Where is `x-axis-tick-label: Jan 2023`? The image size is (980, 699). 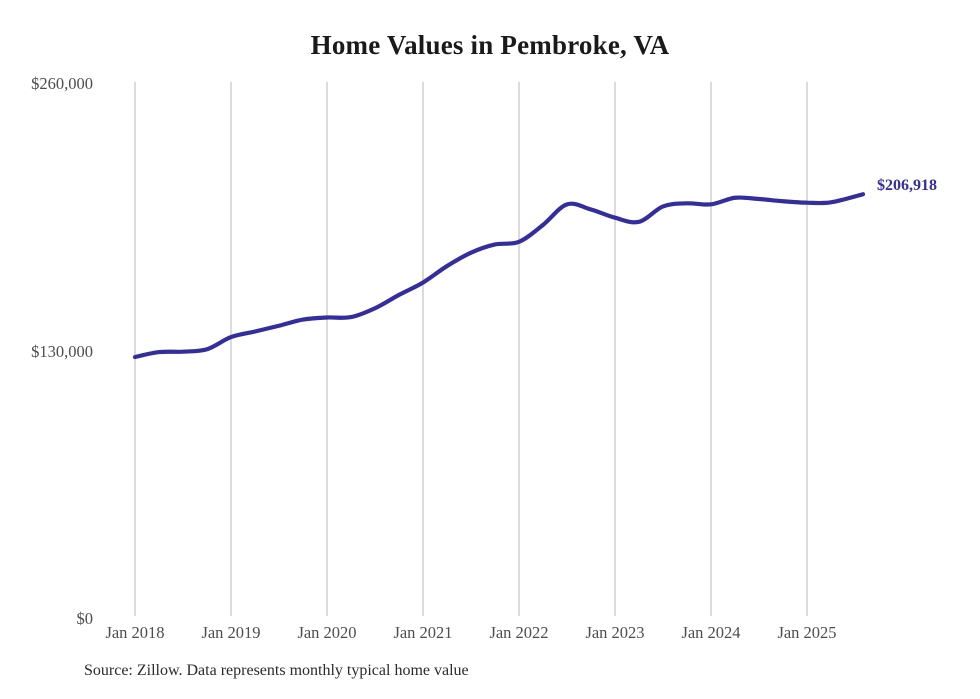 x-axis-tick-label: Jan 2023 is located at coordinates (615, 632).